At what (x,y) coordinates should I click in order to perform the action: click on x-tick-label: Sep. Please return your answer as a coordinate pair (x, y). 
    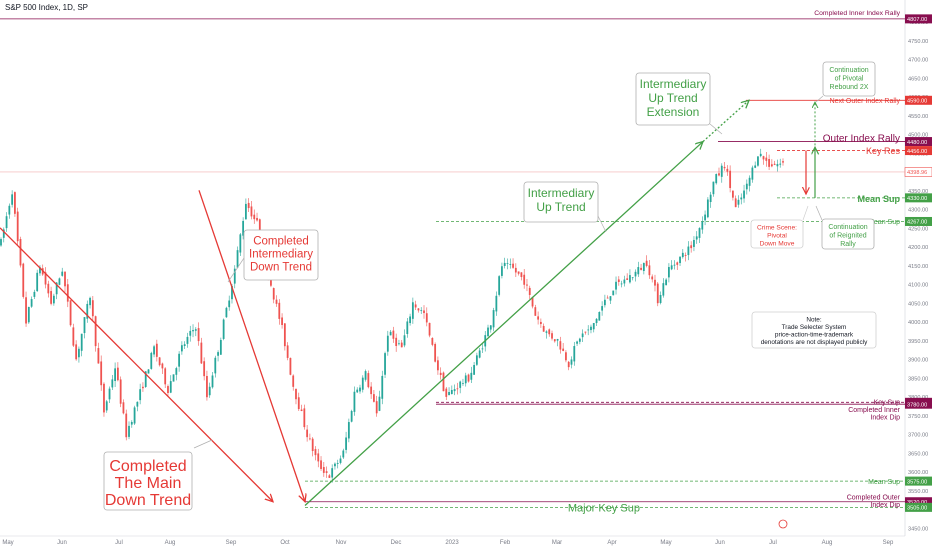
    Looking at the image, I should click on (231, 543).